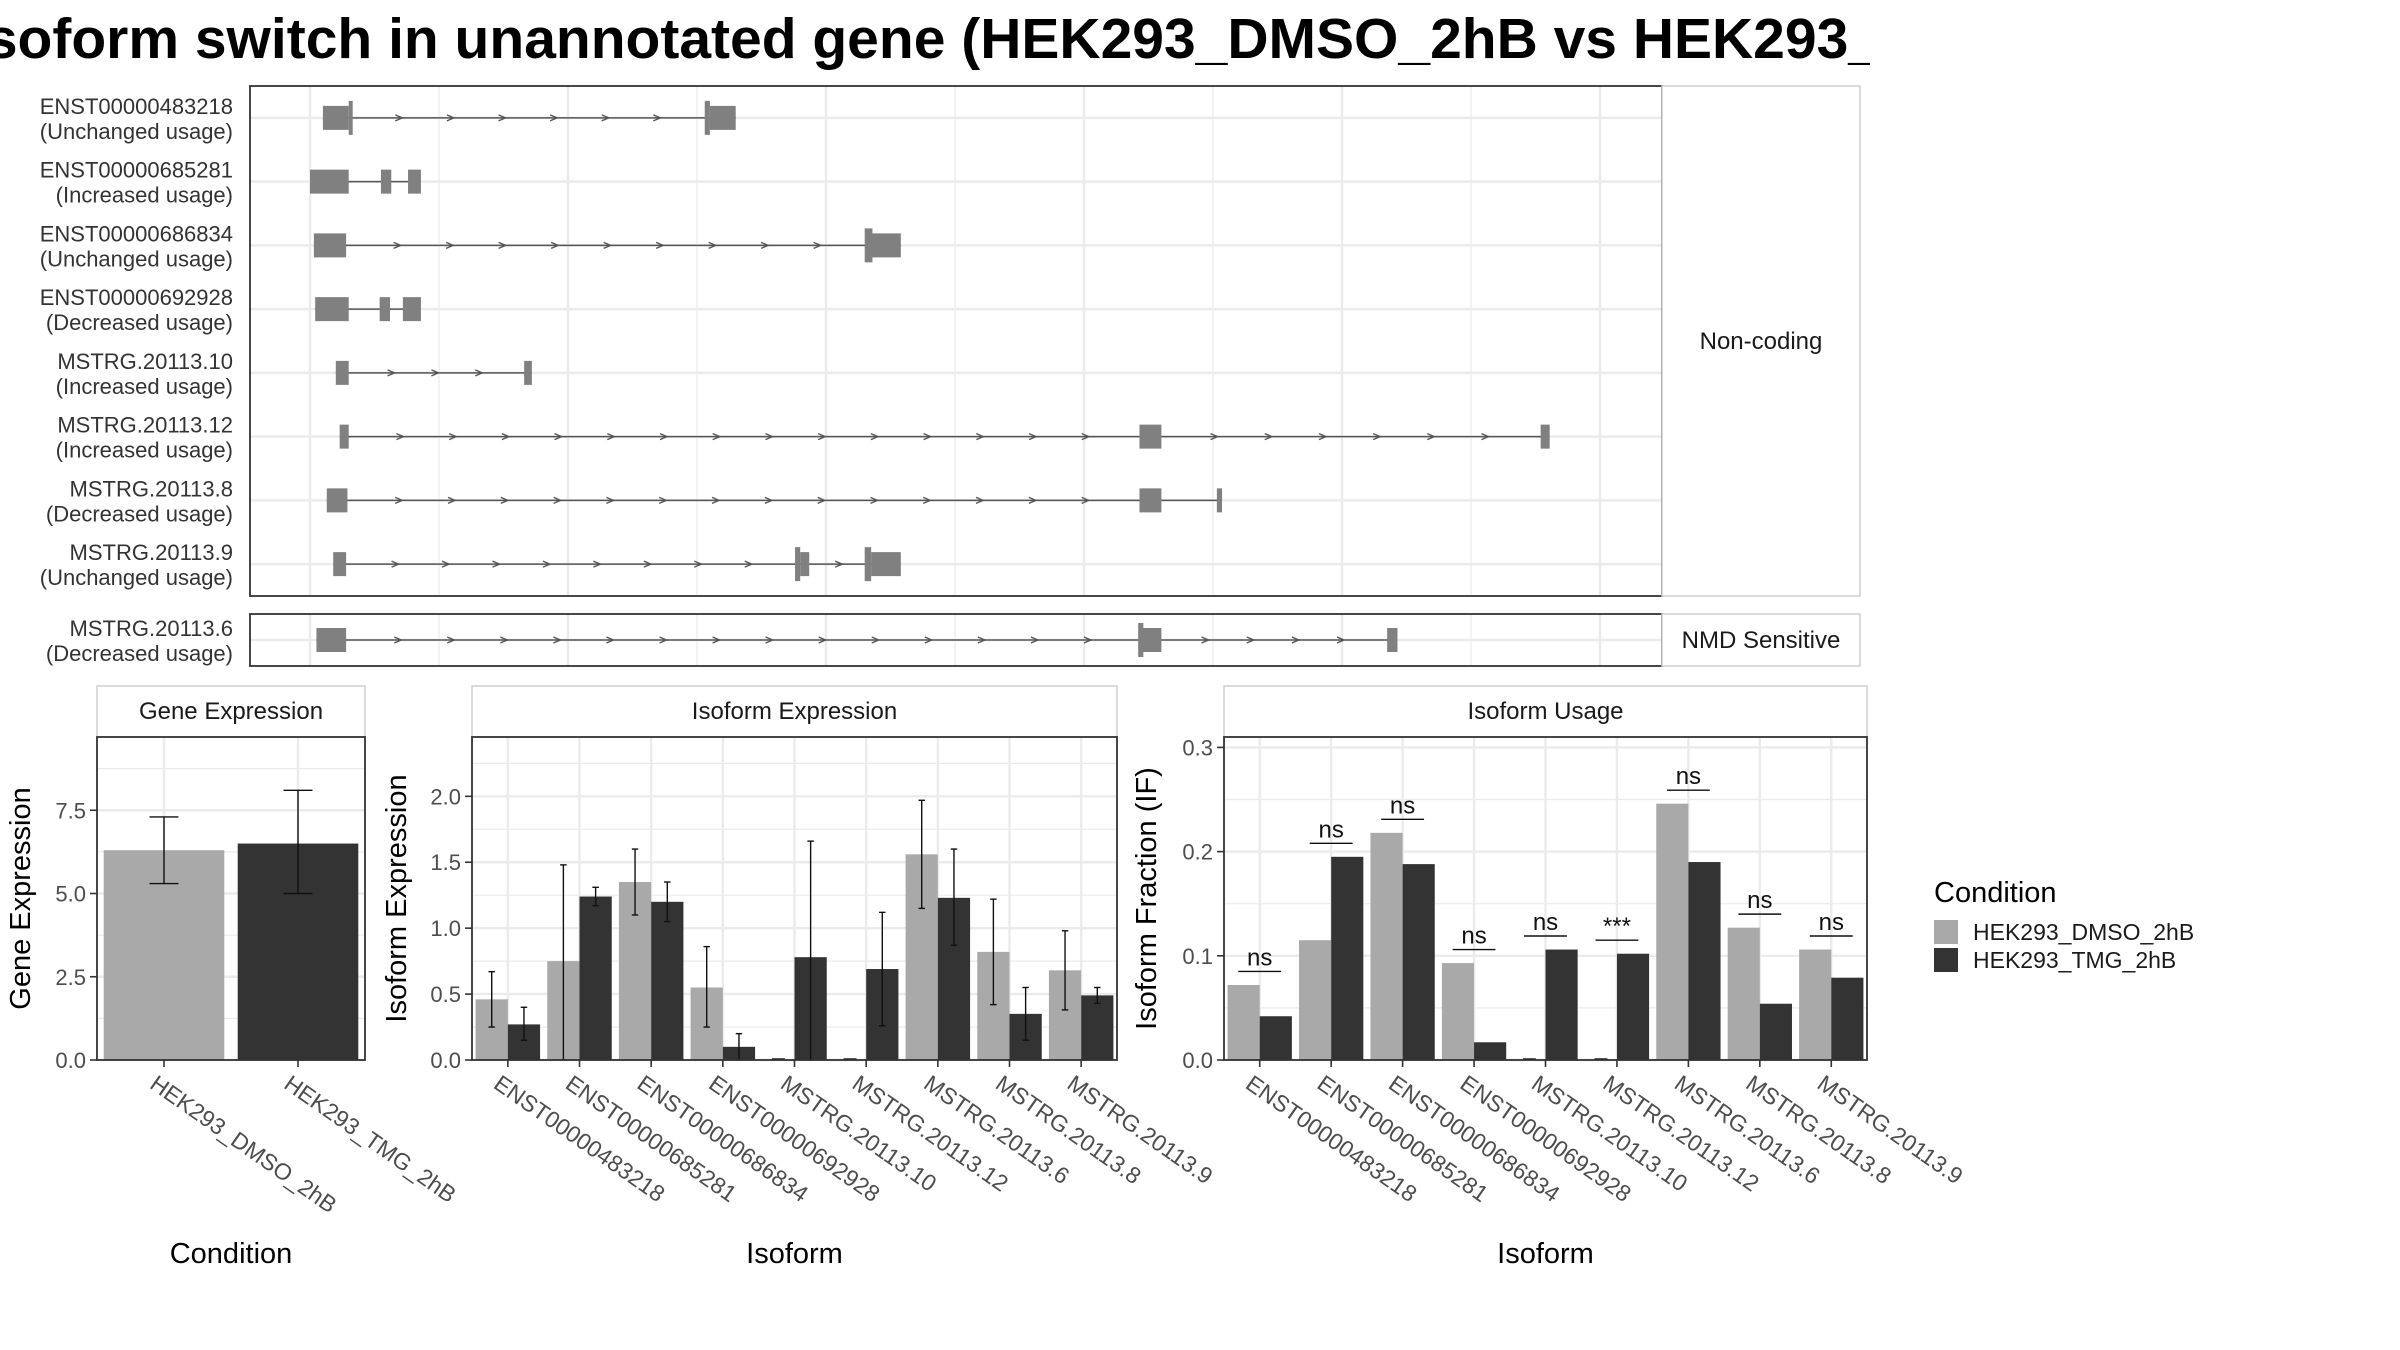 The image size is (2400, 1350). Describe the element at coordinates (859, 374) in the screenshot. I see `isoform-track: MSTRG.20113.10(Increased usage)` at that location.